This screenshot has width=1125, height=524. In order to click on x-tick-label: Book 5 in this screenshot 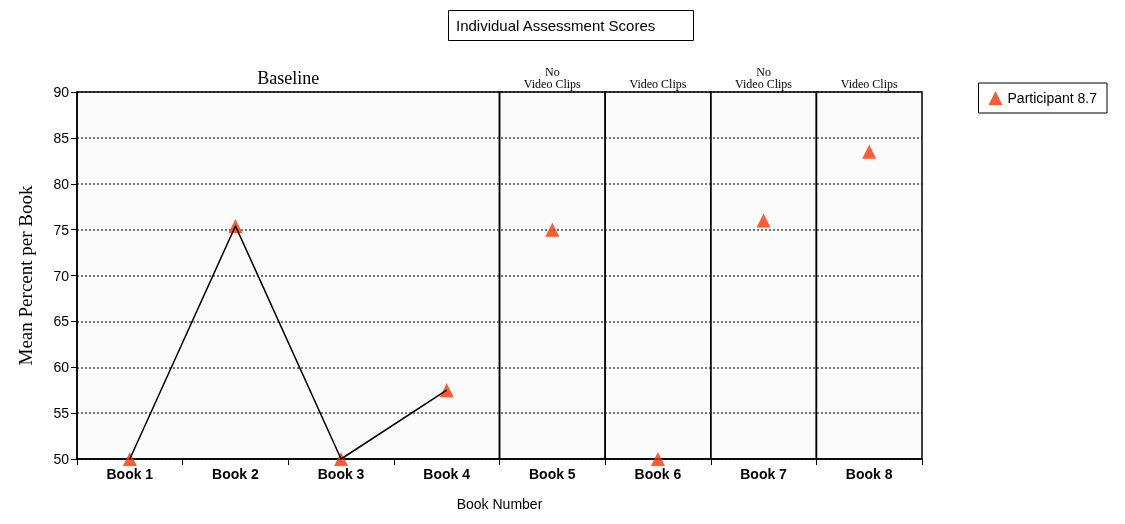, I will do `click(552, 474)`.